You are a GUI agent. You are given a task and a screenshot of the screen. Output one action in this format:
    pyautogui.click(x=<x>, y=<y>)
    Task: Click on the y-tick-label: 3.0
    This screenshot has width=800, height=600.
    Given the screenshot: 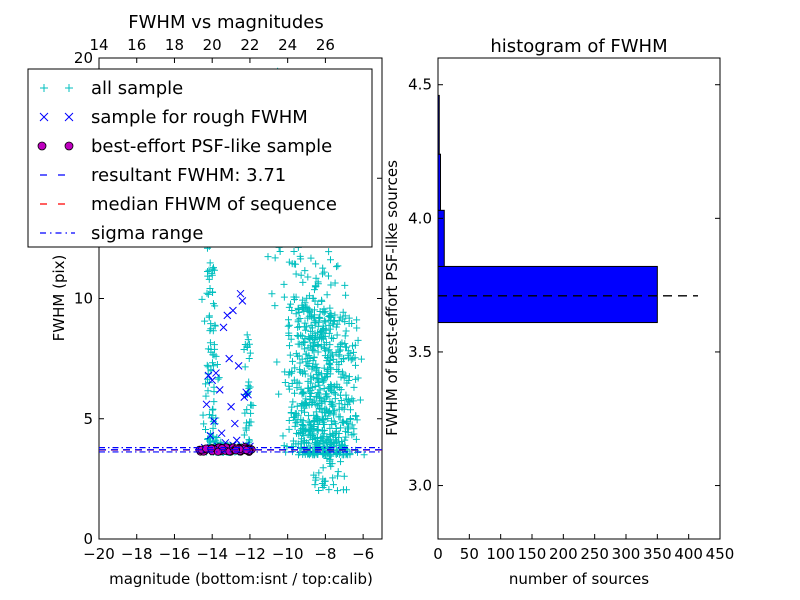 What is the action you would take?
    pyautogui.click(x=420, y=486)
    